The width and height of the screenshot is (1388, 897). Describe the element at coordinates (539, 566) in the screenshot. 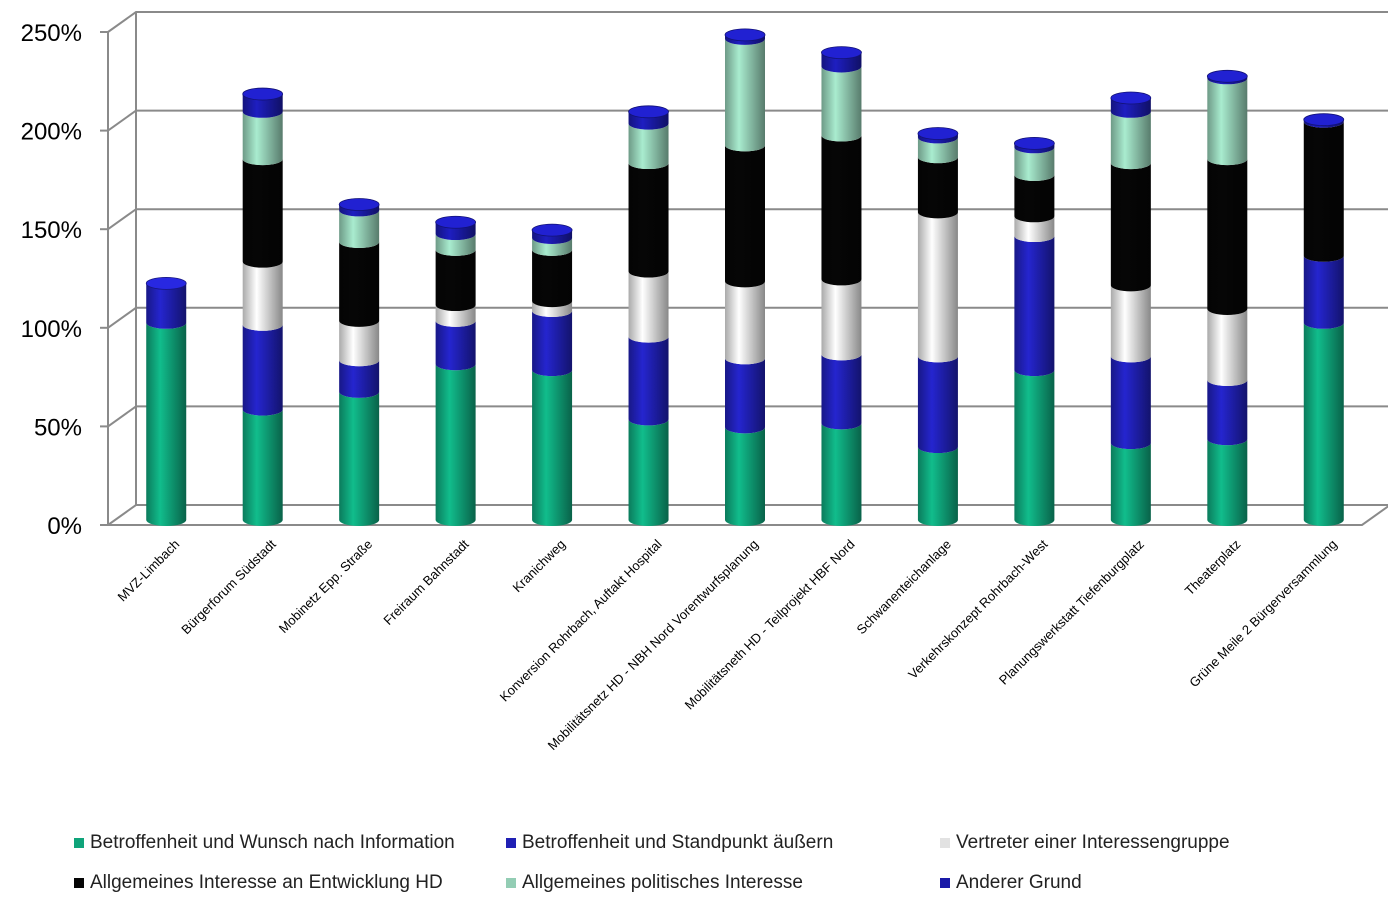

I see `x-tick-label: Kranichweg` at that location.